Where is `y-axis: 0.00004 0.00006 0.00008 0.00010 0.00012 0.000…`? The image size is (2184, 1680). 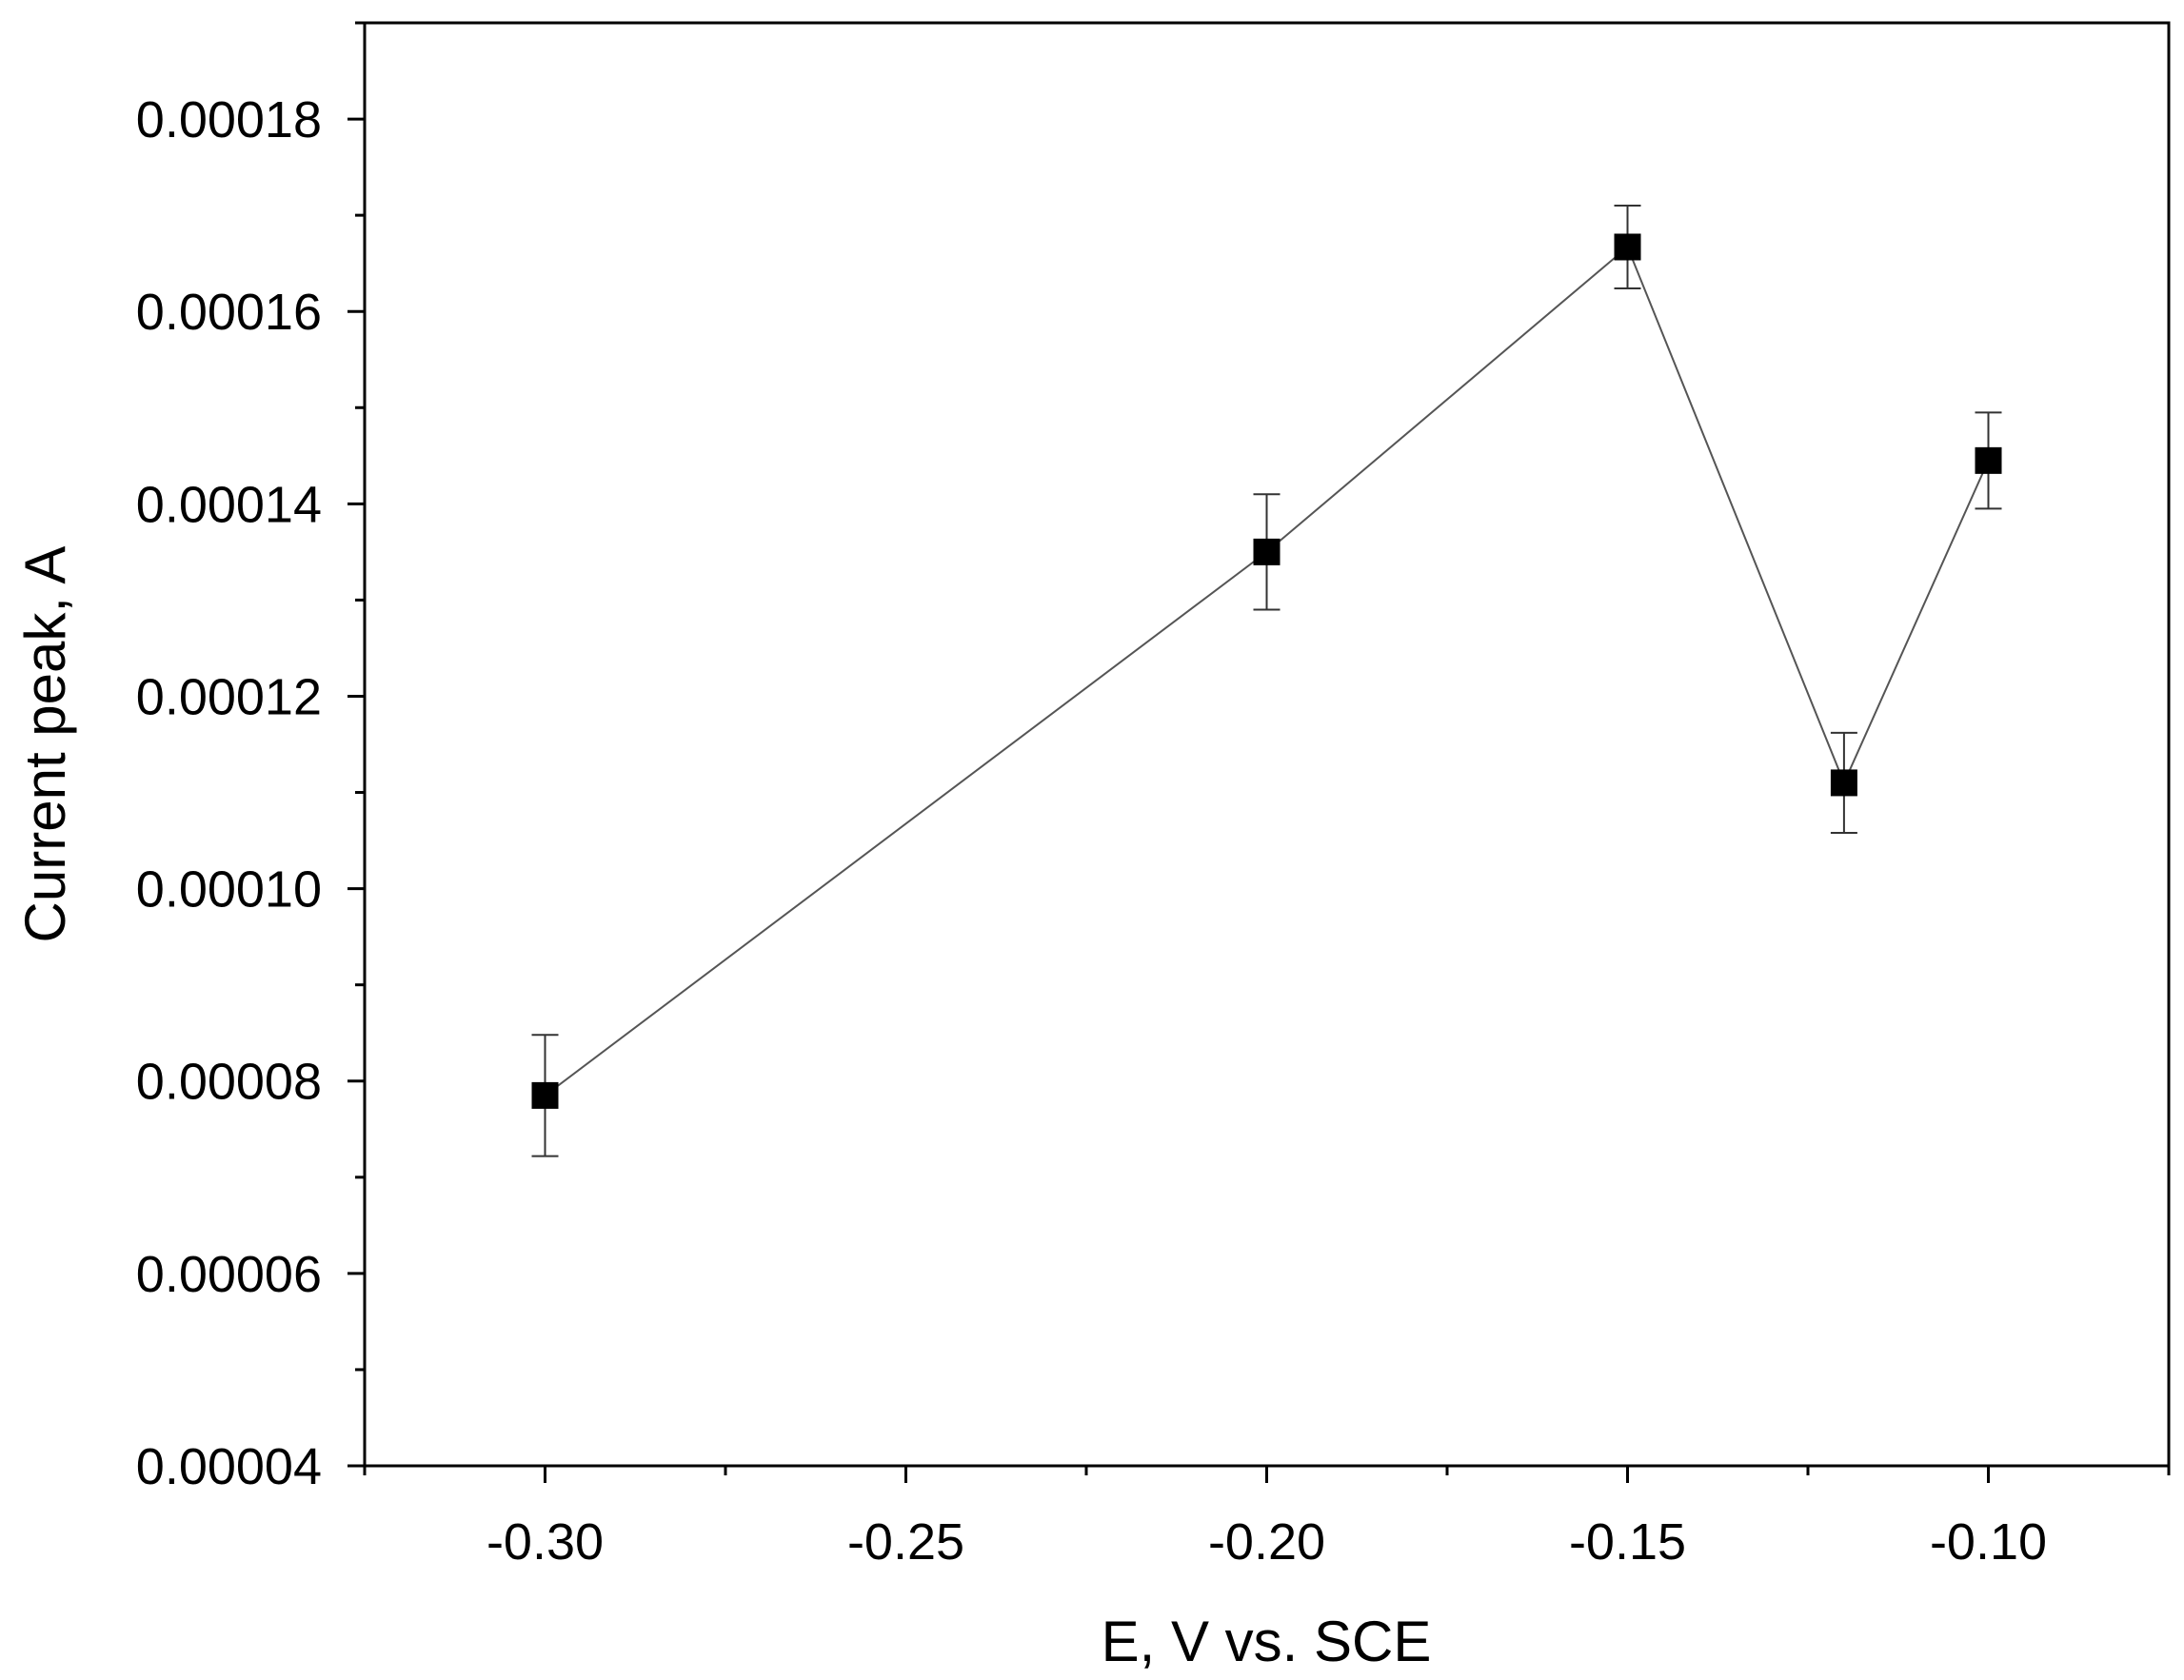
y-axis: 0.00004 0.00006 0.00008 0.00010 0.00012 0.000… is located at coordinates (250, 758).